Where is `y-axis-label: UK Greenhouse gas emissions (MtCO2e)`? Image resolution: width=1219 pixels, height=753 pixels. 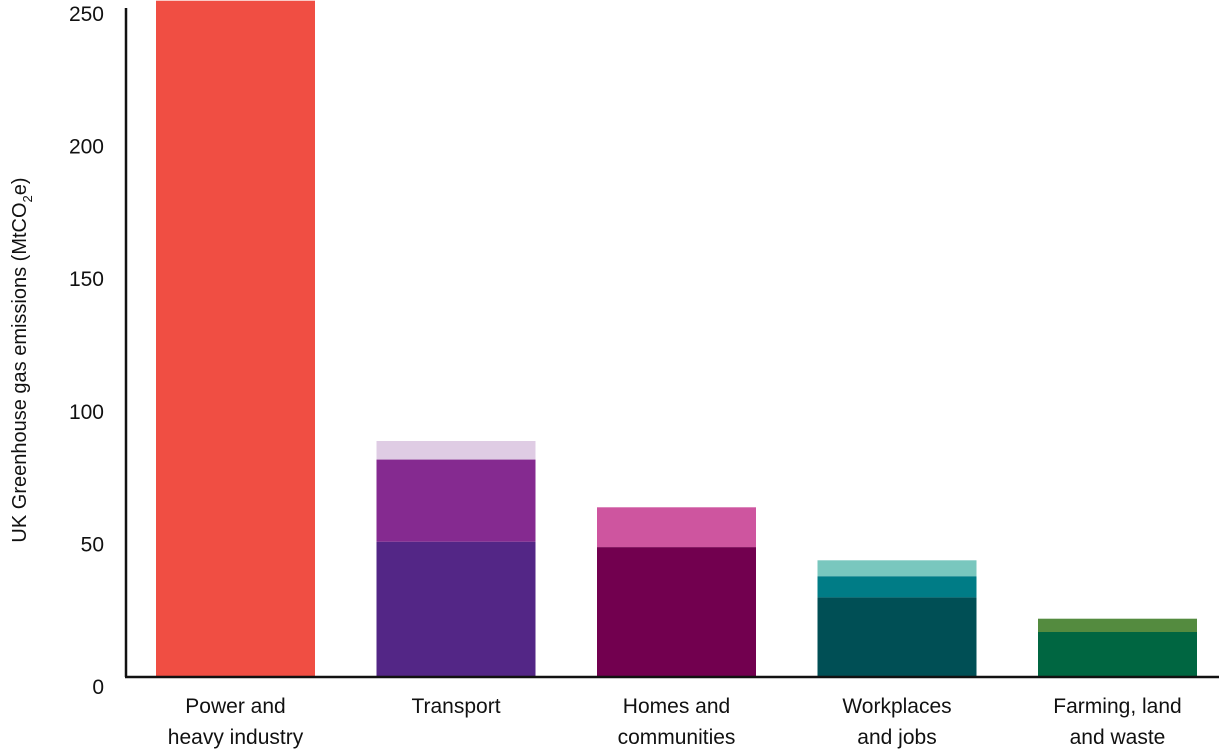 y-axis-label: UK Greenhouse gas emissions (MtCO2e) is located at coordinates (22, 359).